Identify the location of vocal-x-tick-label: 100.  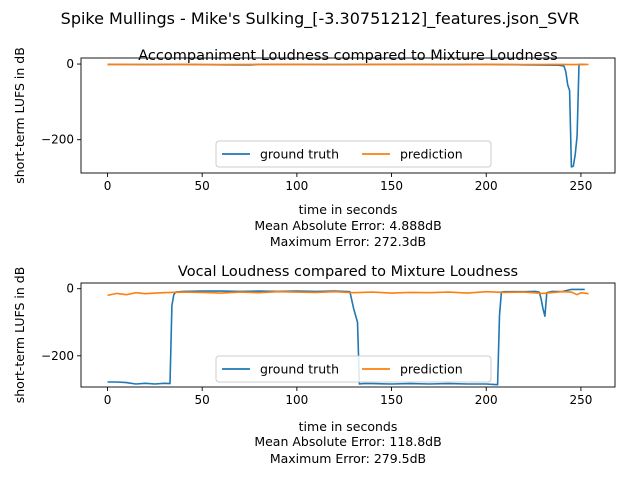
(296, 400).